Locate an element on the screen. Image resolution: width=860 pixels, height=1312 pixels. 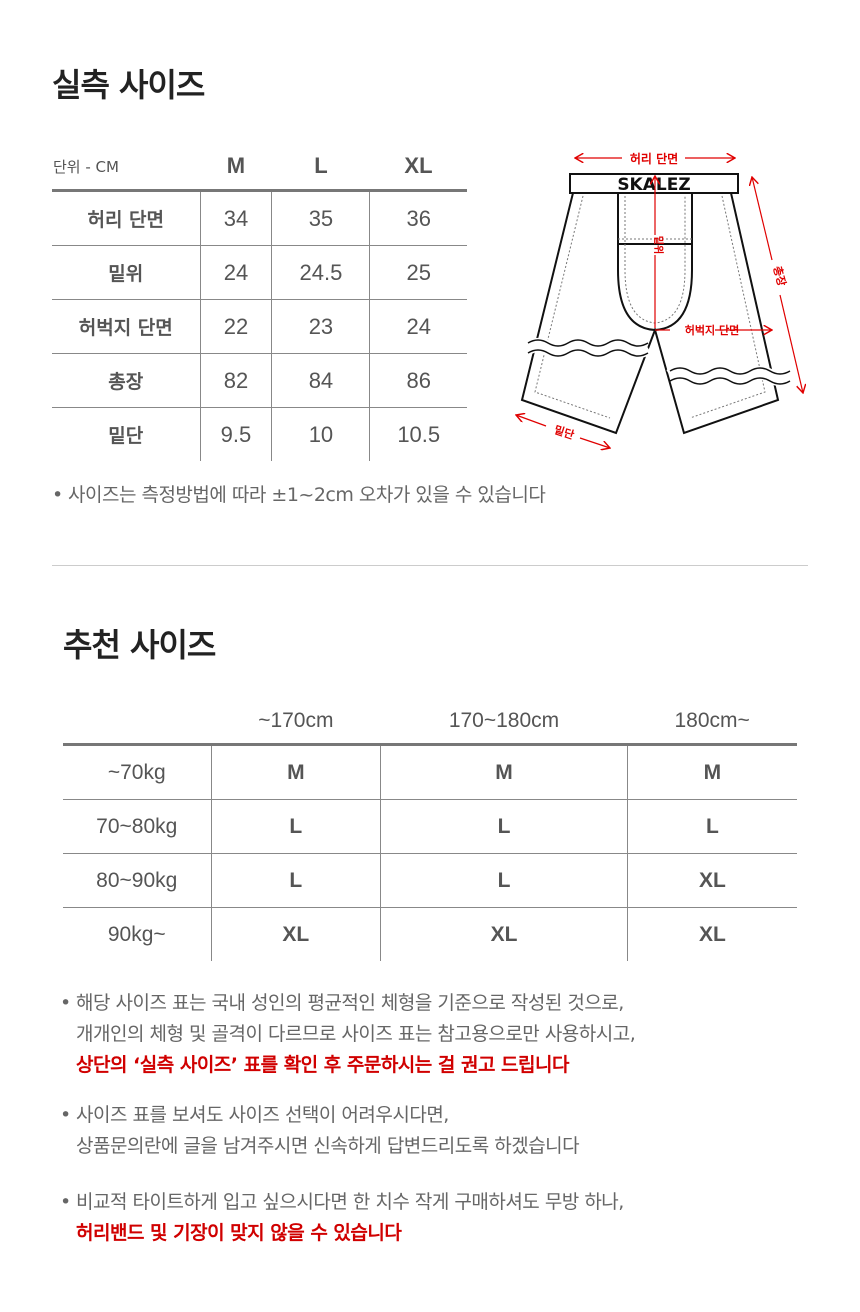
rise-label: 밑위 is located at coordinates (658, 245).